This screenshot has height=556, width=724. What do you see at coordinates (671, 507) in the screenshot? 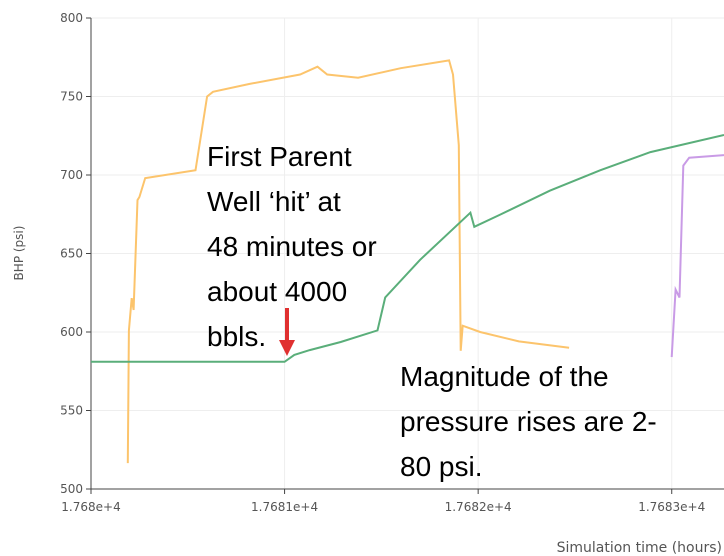
I see `x-tick-label: 1.7683e+4` at bounding box center [671, 507].